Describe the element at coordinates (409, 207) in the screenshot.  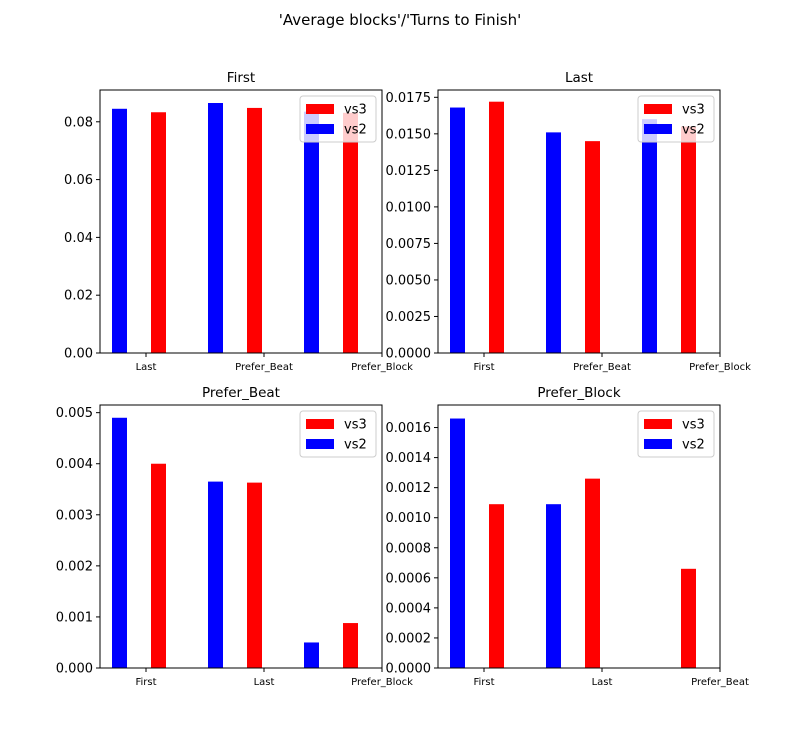
I see `y-tick-label: 0.0100` at that location.